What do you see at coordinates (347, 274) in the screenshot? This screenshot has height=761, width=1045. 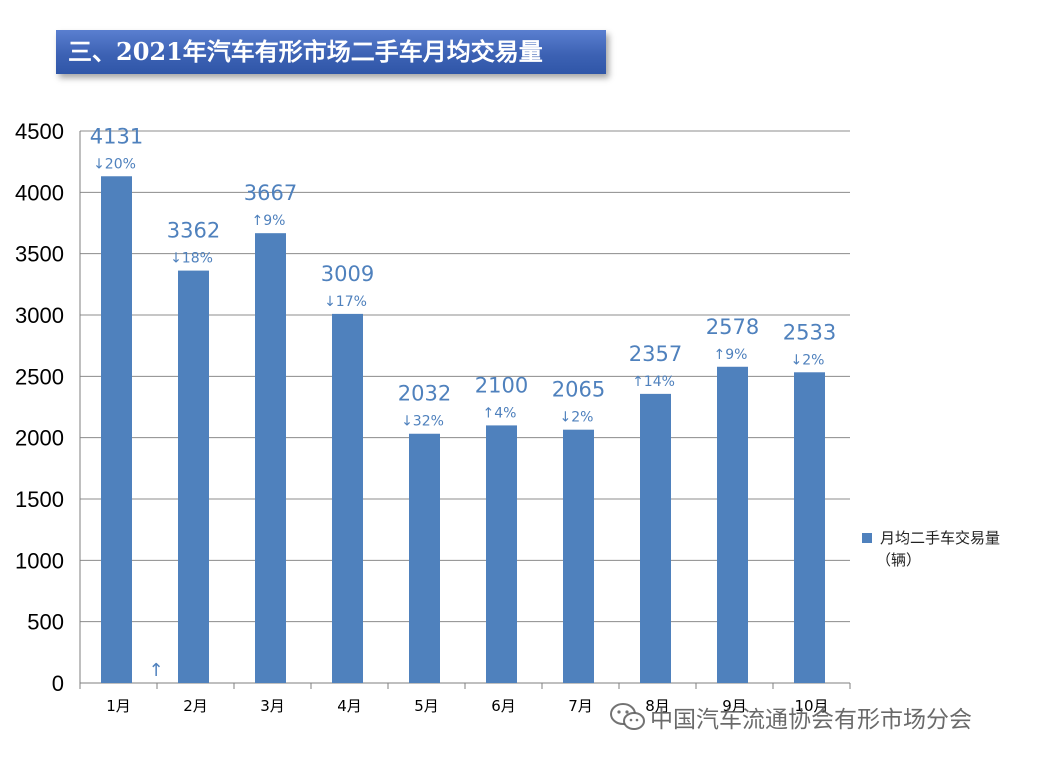 I see `value-label: 3009` at bounding box center [347, 274].